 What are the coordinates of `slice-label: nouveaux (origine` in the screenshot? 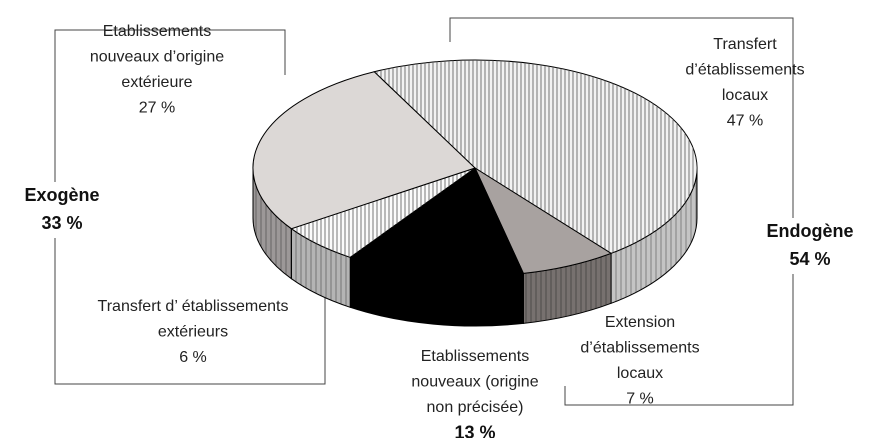 It's located at (474, 382).